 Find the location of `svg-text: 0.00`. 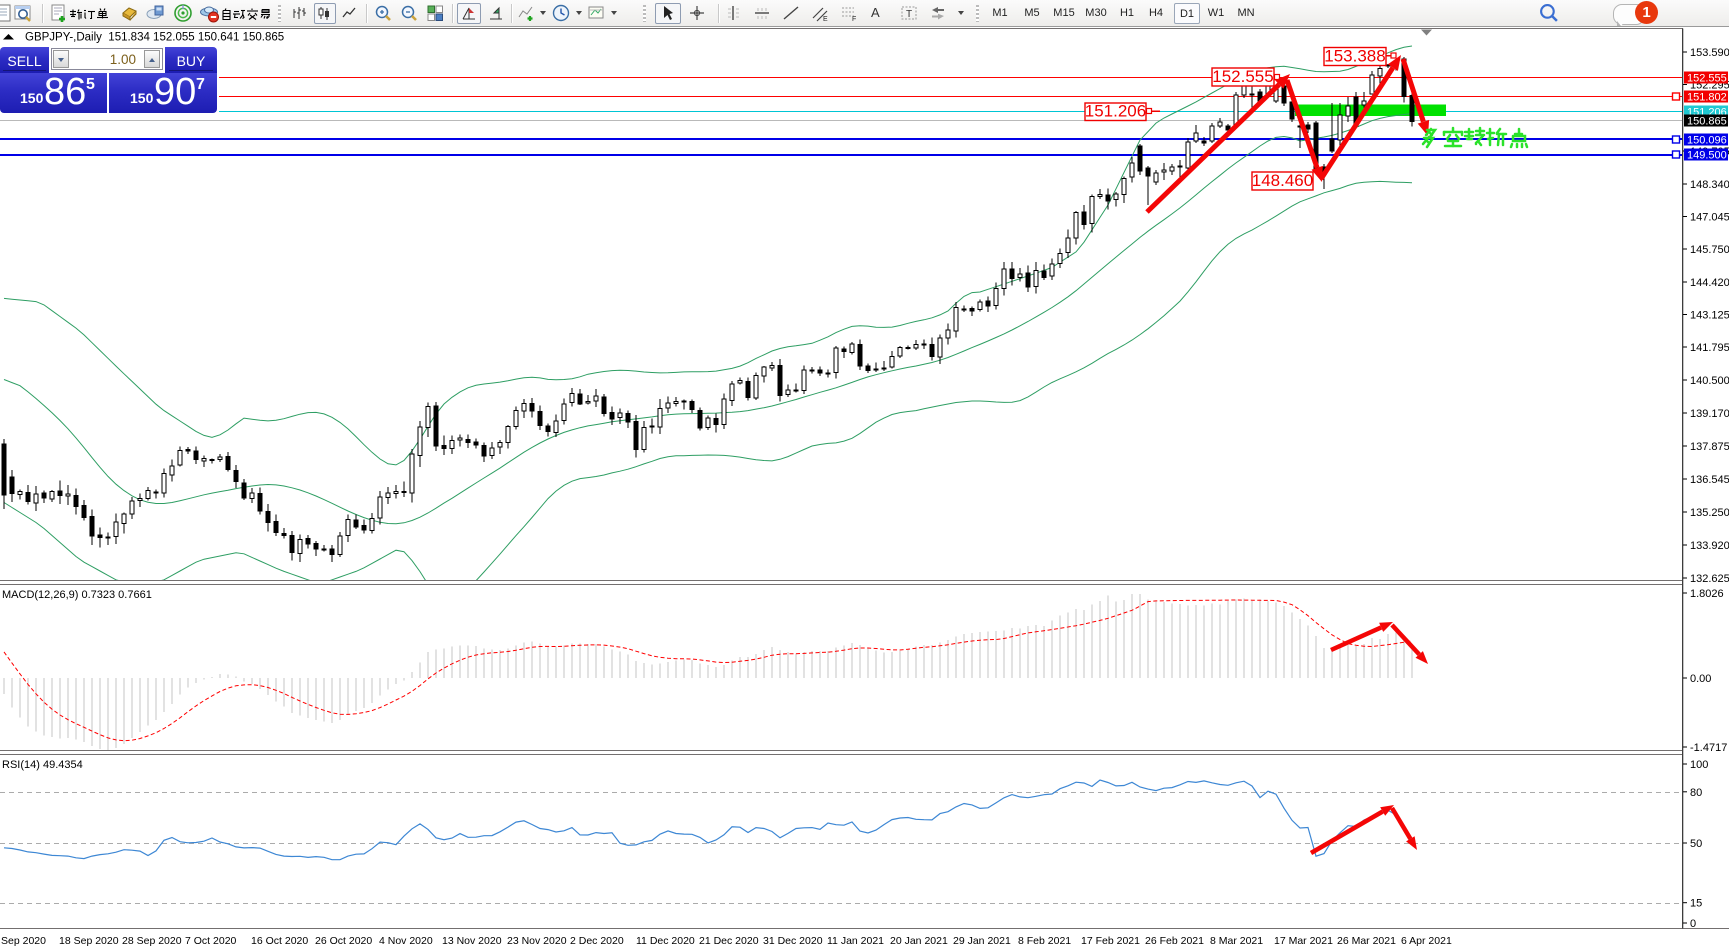

svg-text: 0.00 is located at coordinates (1700, 679).